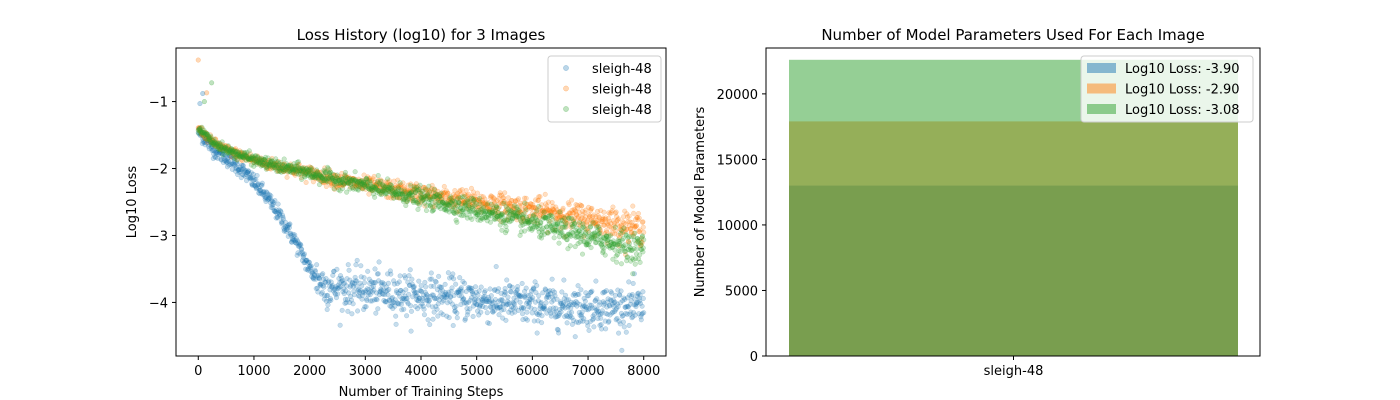 The height and width of the screenshot is (400, 1400). I want to click on legend-swatch, so click(1101, 109).